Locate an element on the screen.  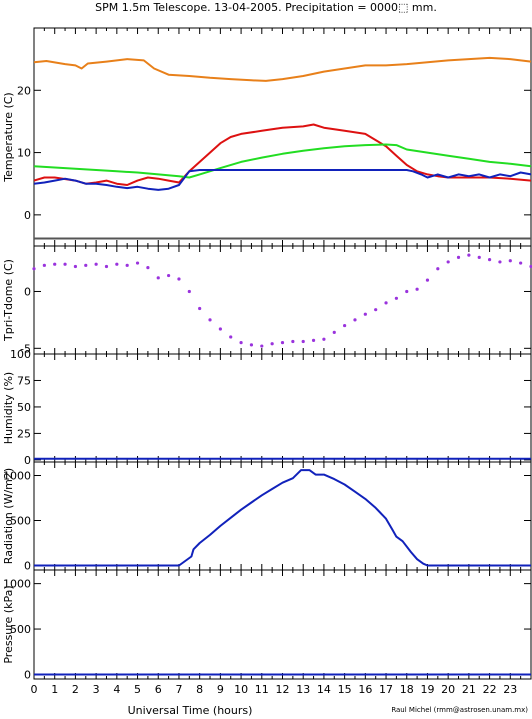
y-tick-label: 20 is located at coordinates (24, 90).